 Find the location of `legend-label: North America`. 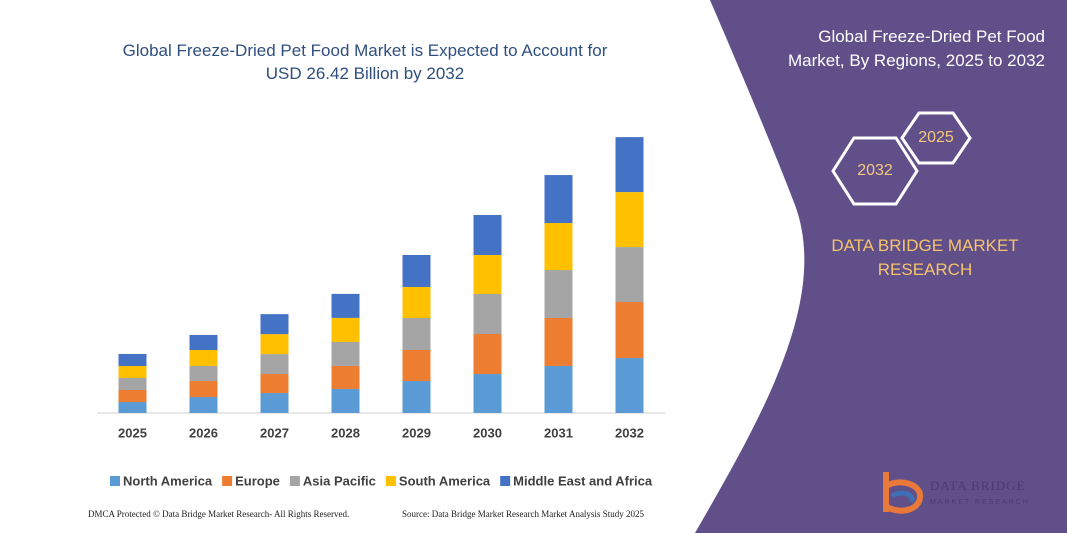

legend-label: North America is located at coordinates (168, 480).